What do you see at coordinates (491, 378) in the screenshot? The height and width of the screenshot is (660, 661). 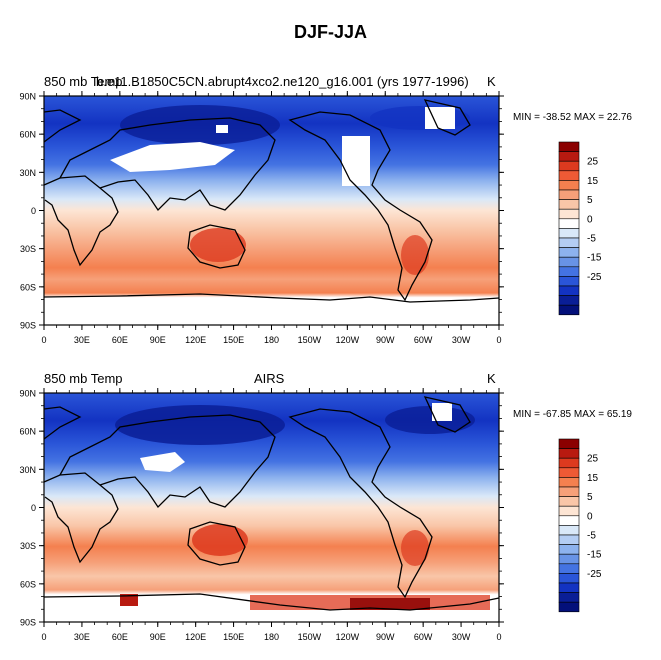 I see `panel-2-units: K` at bounding box center [491, 378].